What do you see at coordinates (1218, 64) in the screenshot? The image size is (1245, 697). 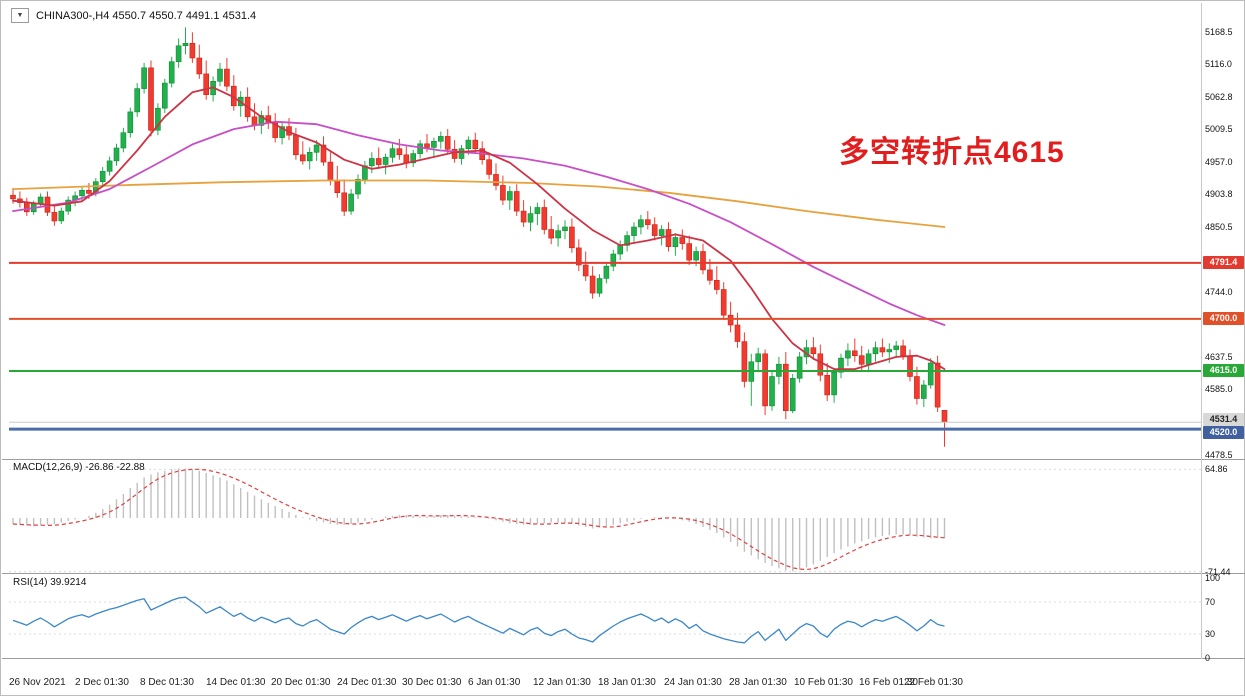 I see `price-axis-tick: 5116.0` at bounding box center [1218, 64].